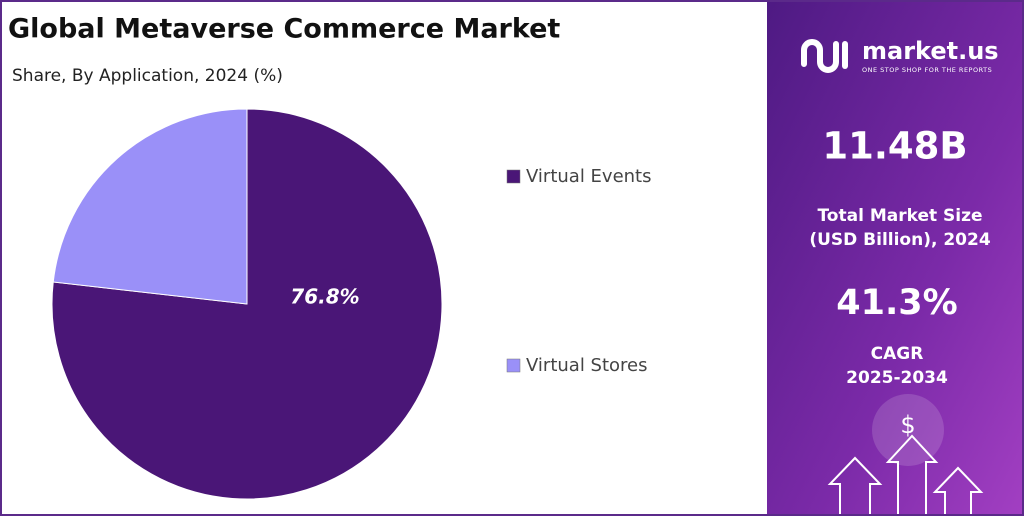 Image resolution: width=1024 pixels, height=516 pixels. What do you see at coordinates (905, 474) in the screenshot?
I see `arrows` at bounding box center [905, 474].